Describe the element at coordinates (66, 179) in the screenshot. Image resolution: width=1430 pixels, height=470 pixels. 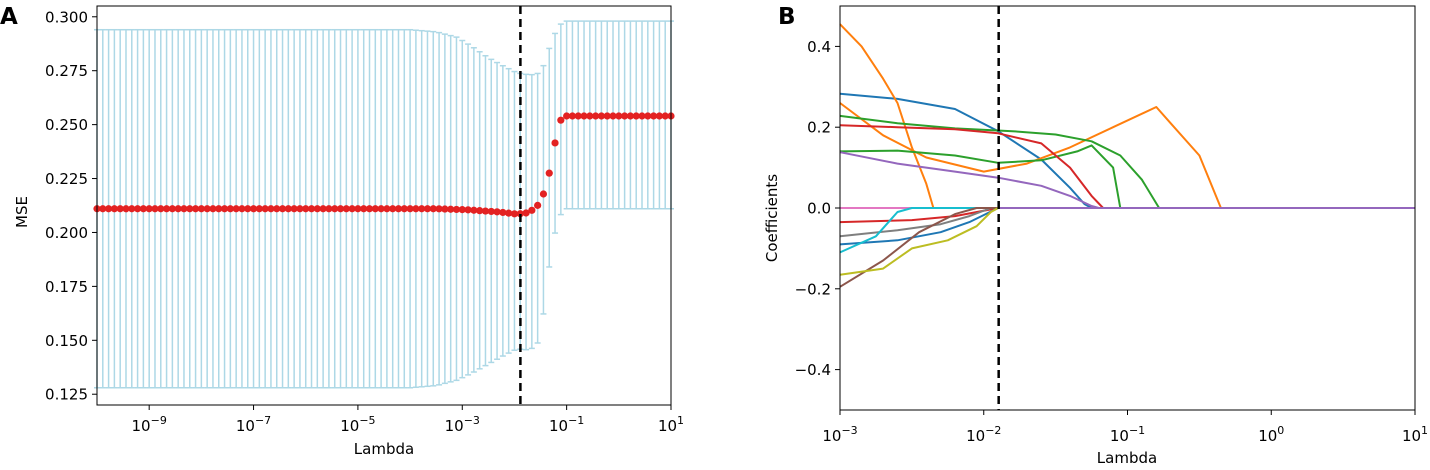
I see `y-tick-label: 0.225` at that location.